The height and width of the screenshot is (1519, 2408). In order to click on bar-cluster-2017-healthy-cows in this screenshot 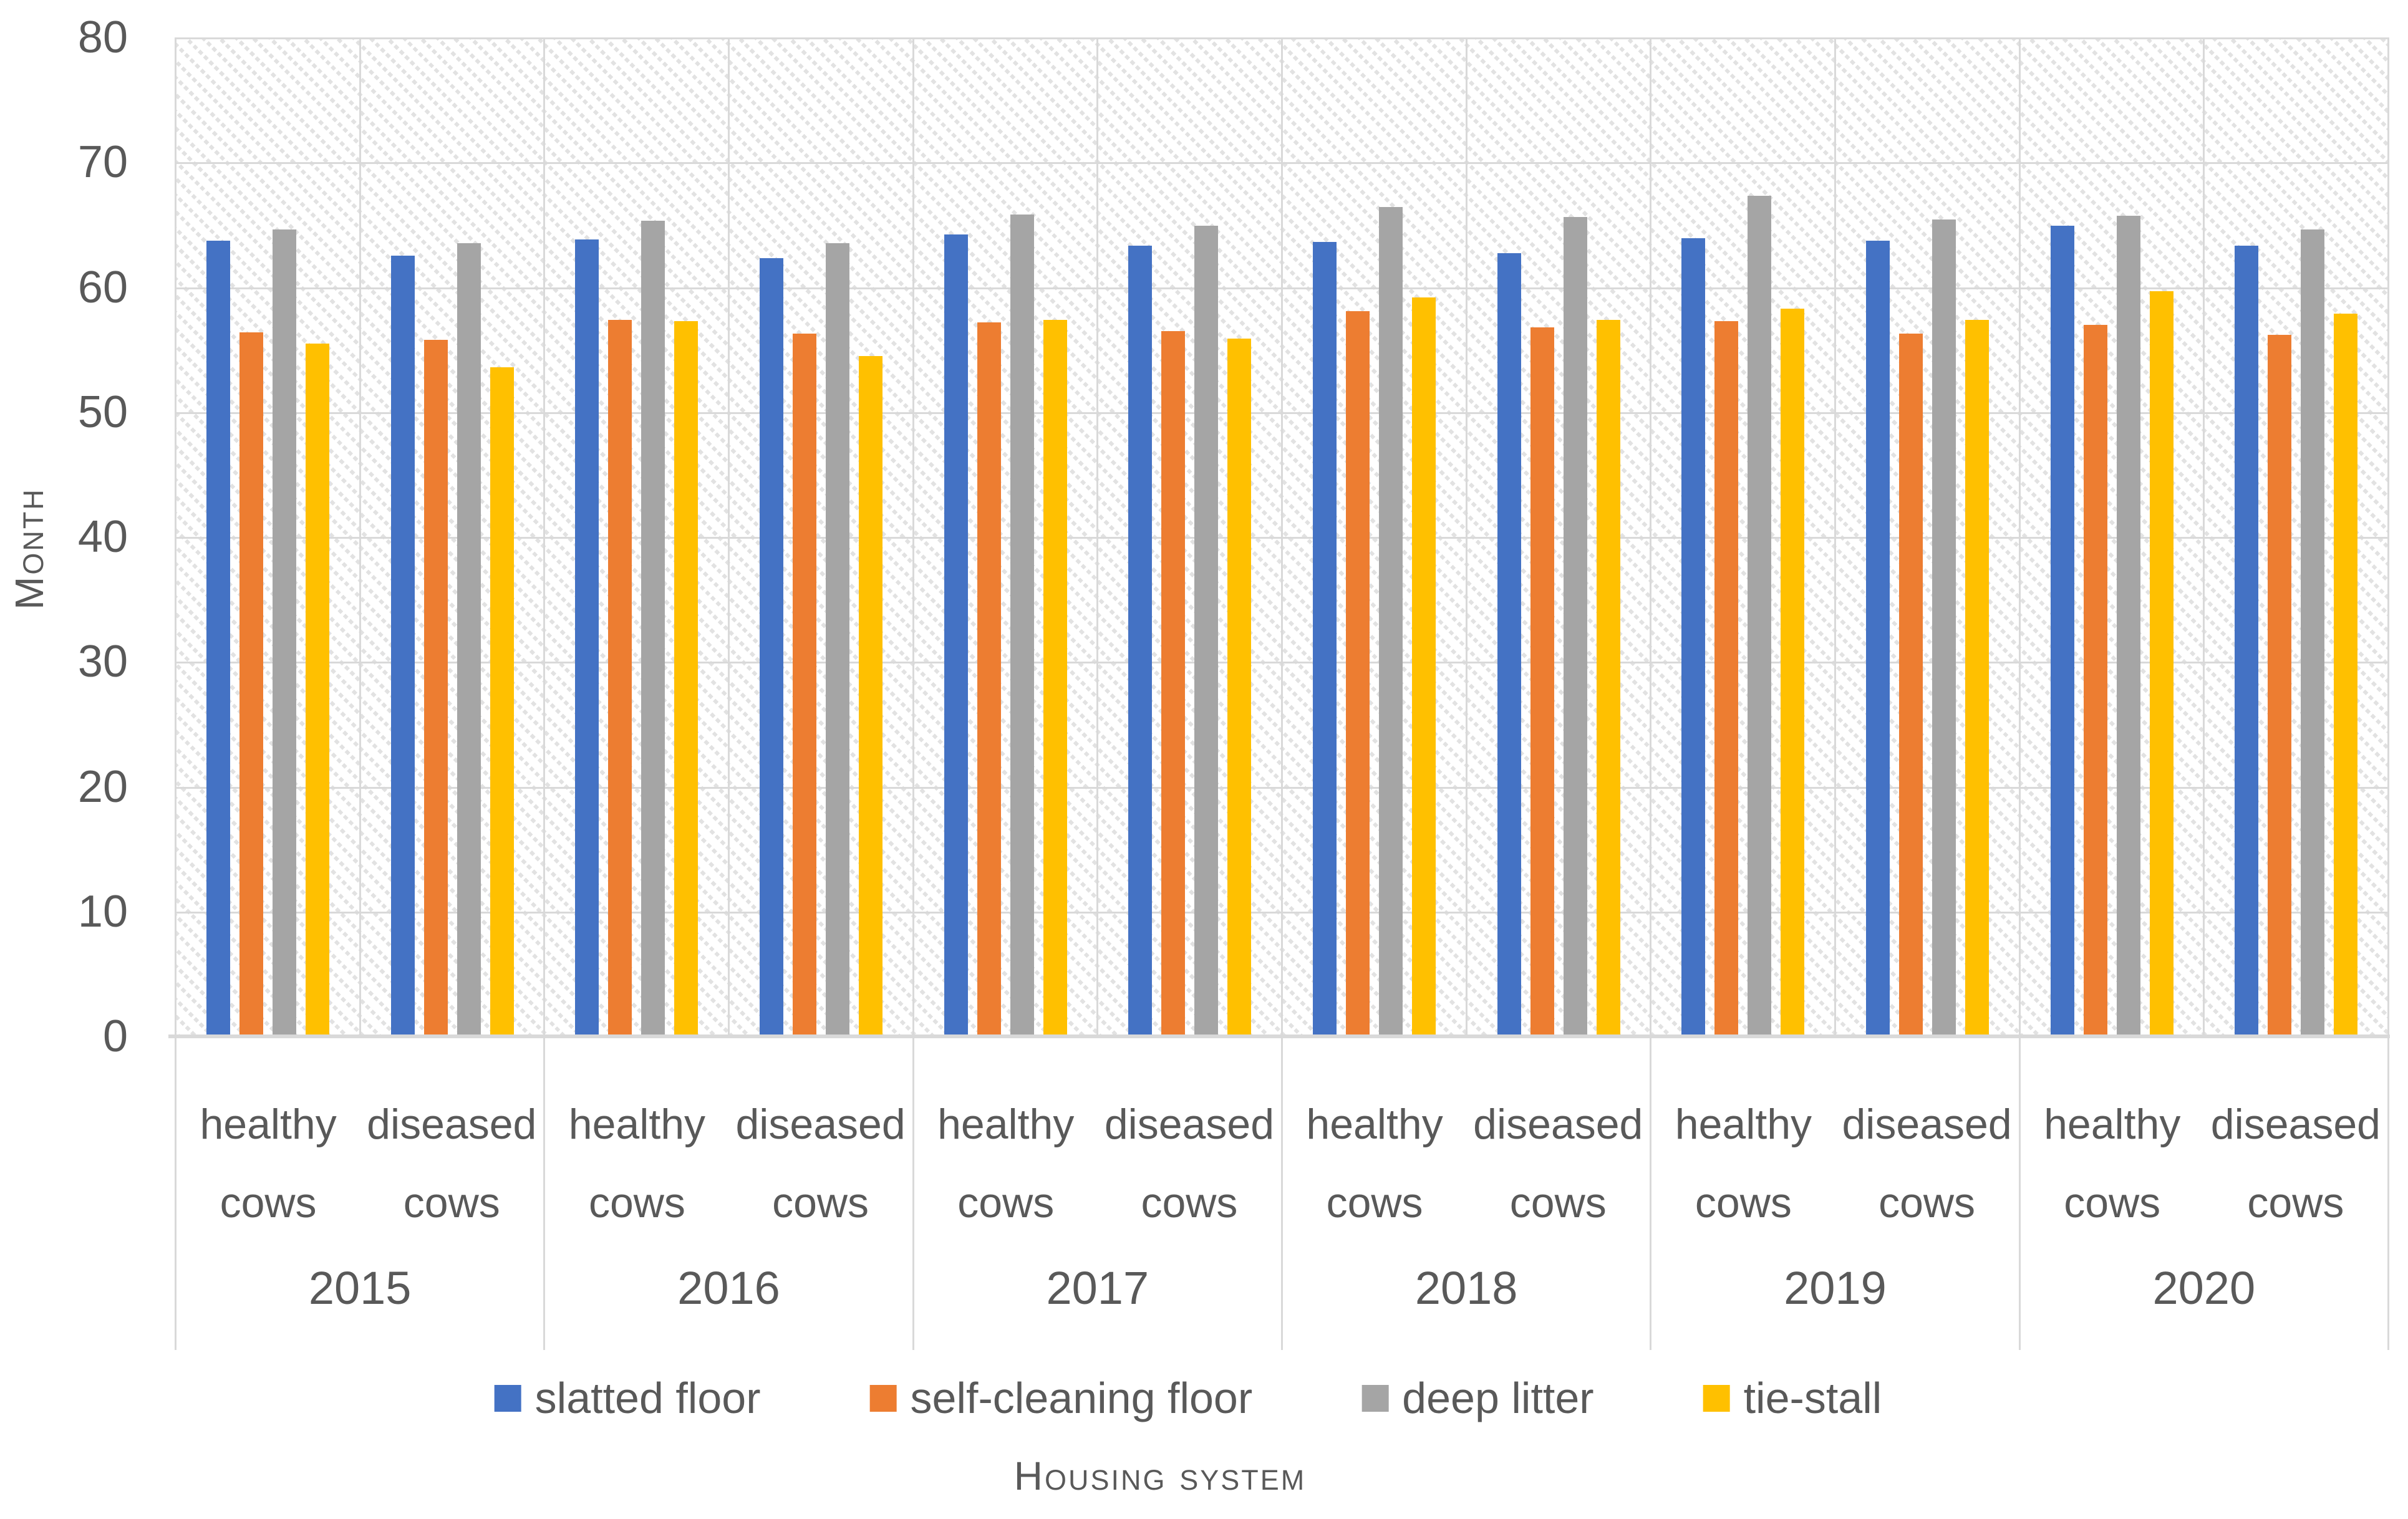, I will do `click(1005, 536)`.